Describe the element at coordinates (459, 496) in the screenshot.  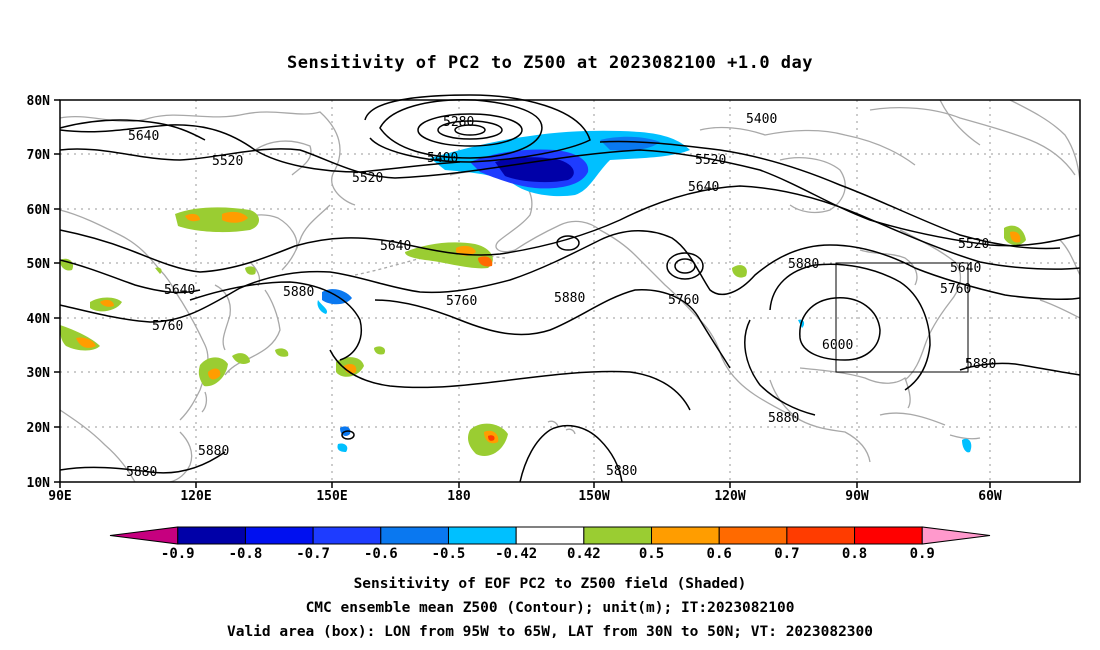
I see `lon-tick-label: 180` at that location.